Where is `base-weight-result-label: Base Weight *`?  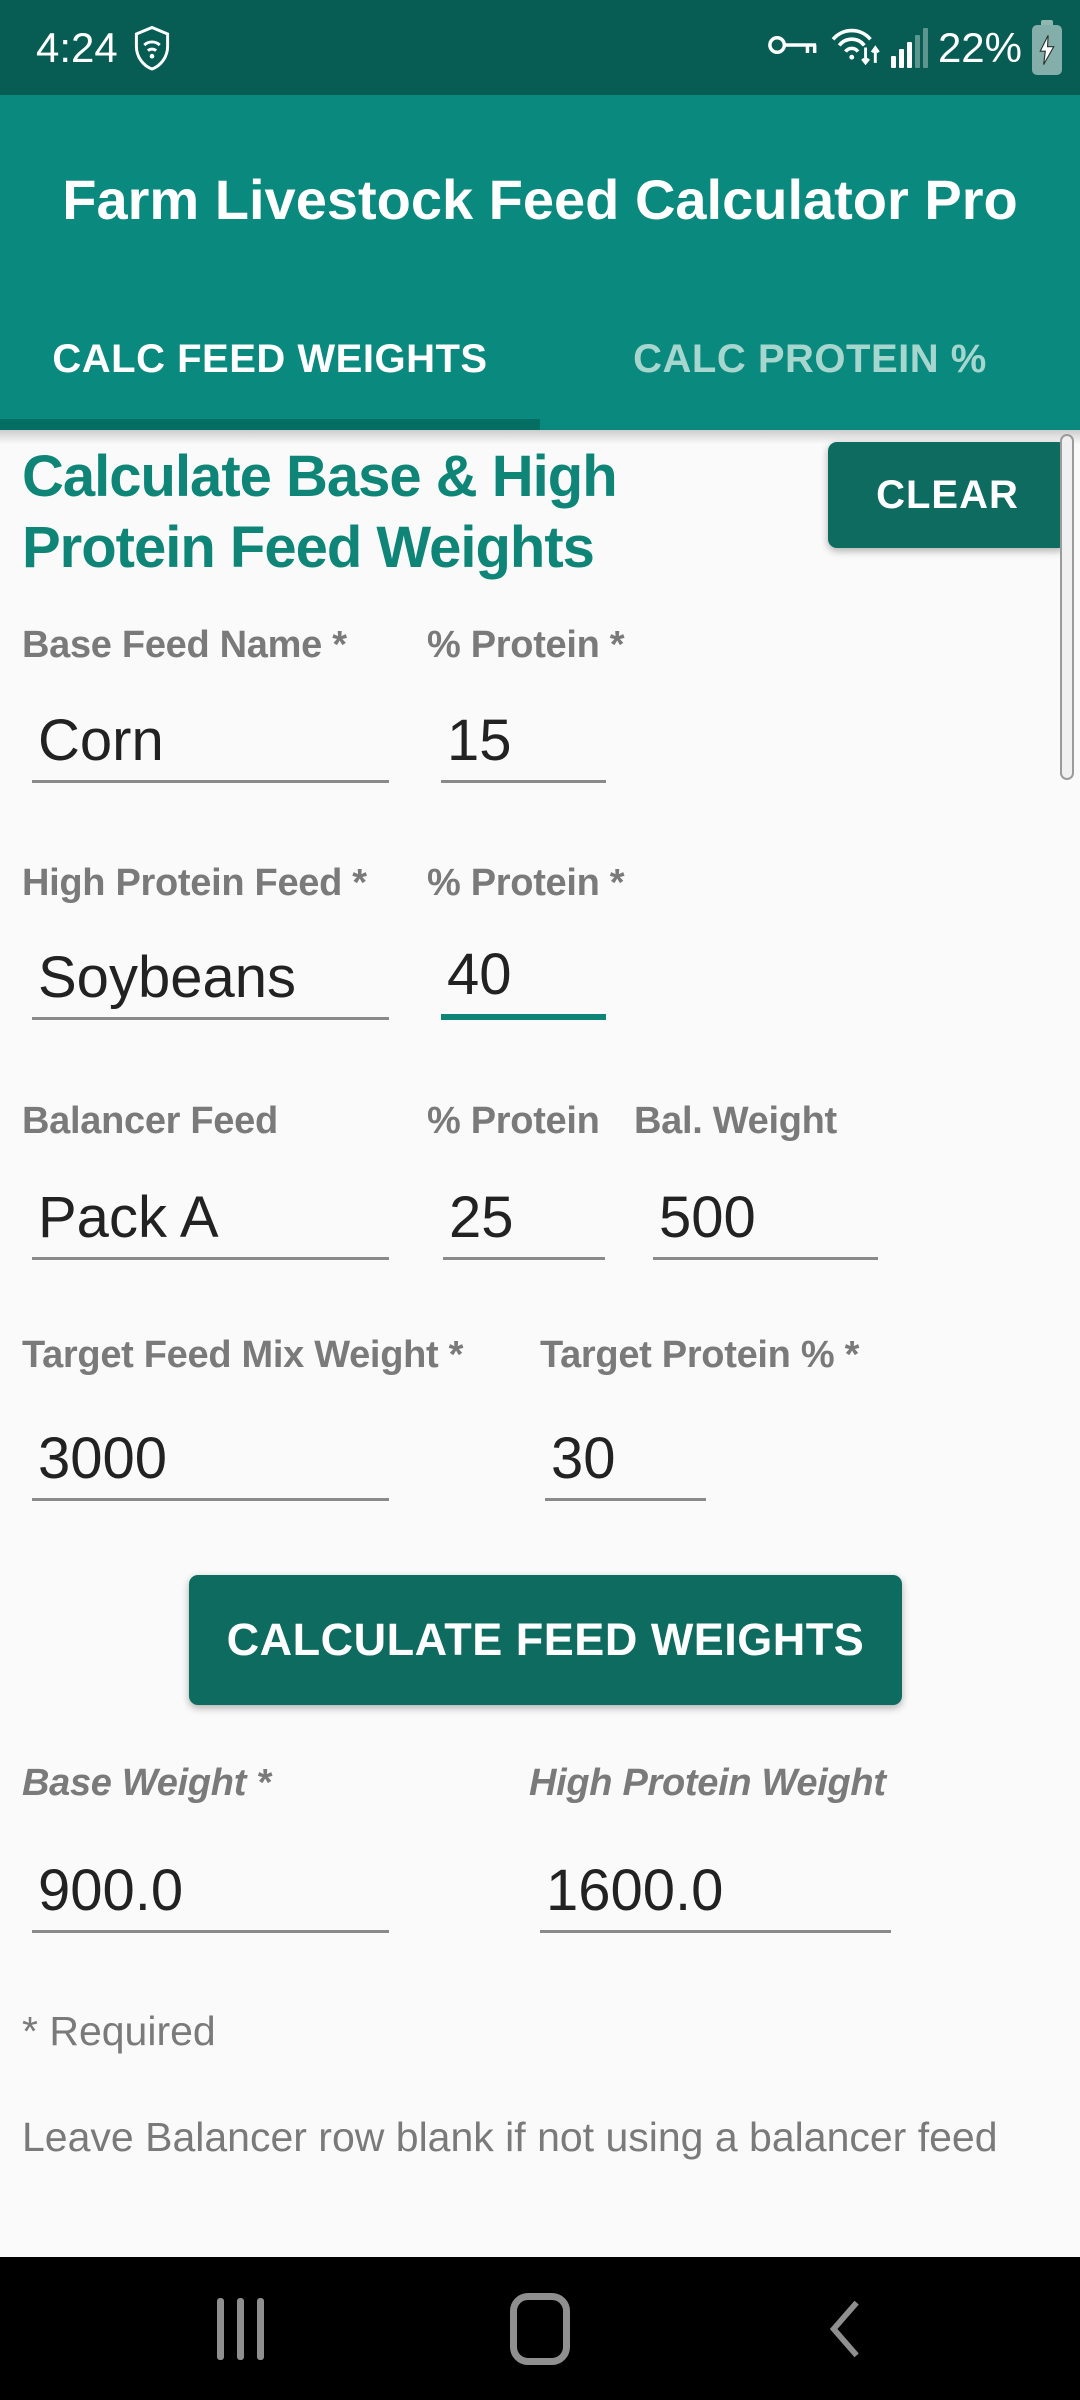
base-weight-result-label: Base Weight * is located at coordinates (146, 1783).